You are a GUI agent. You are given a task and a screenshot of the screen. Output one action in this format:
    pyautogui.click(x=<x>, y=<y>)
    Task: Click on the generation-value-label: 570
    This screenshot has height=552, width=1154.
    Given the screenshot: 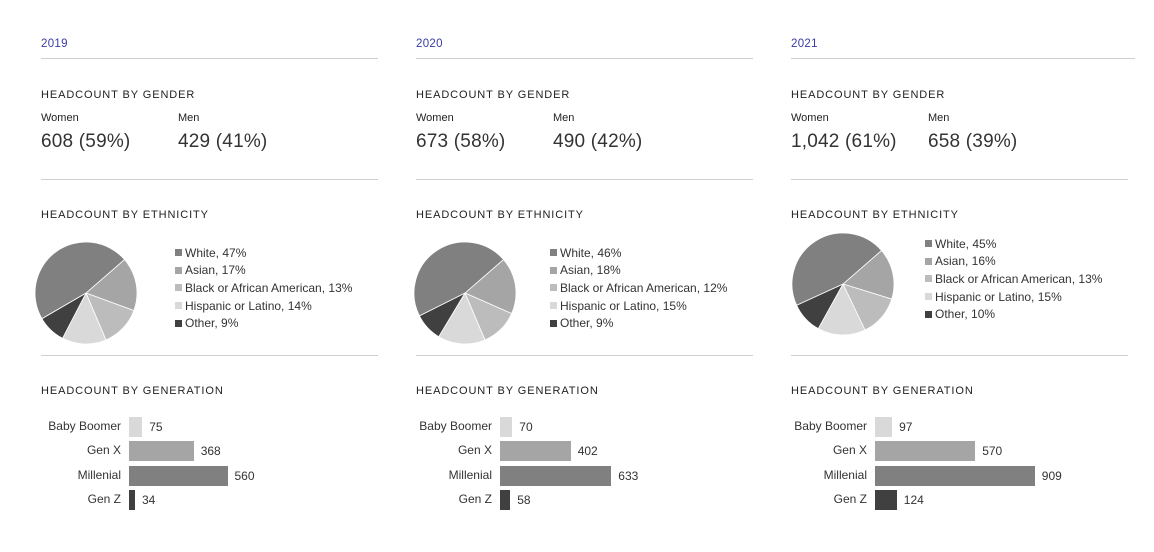 What is the action you would take?
    pyautogui.click(x=992, y=451)
    